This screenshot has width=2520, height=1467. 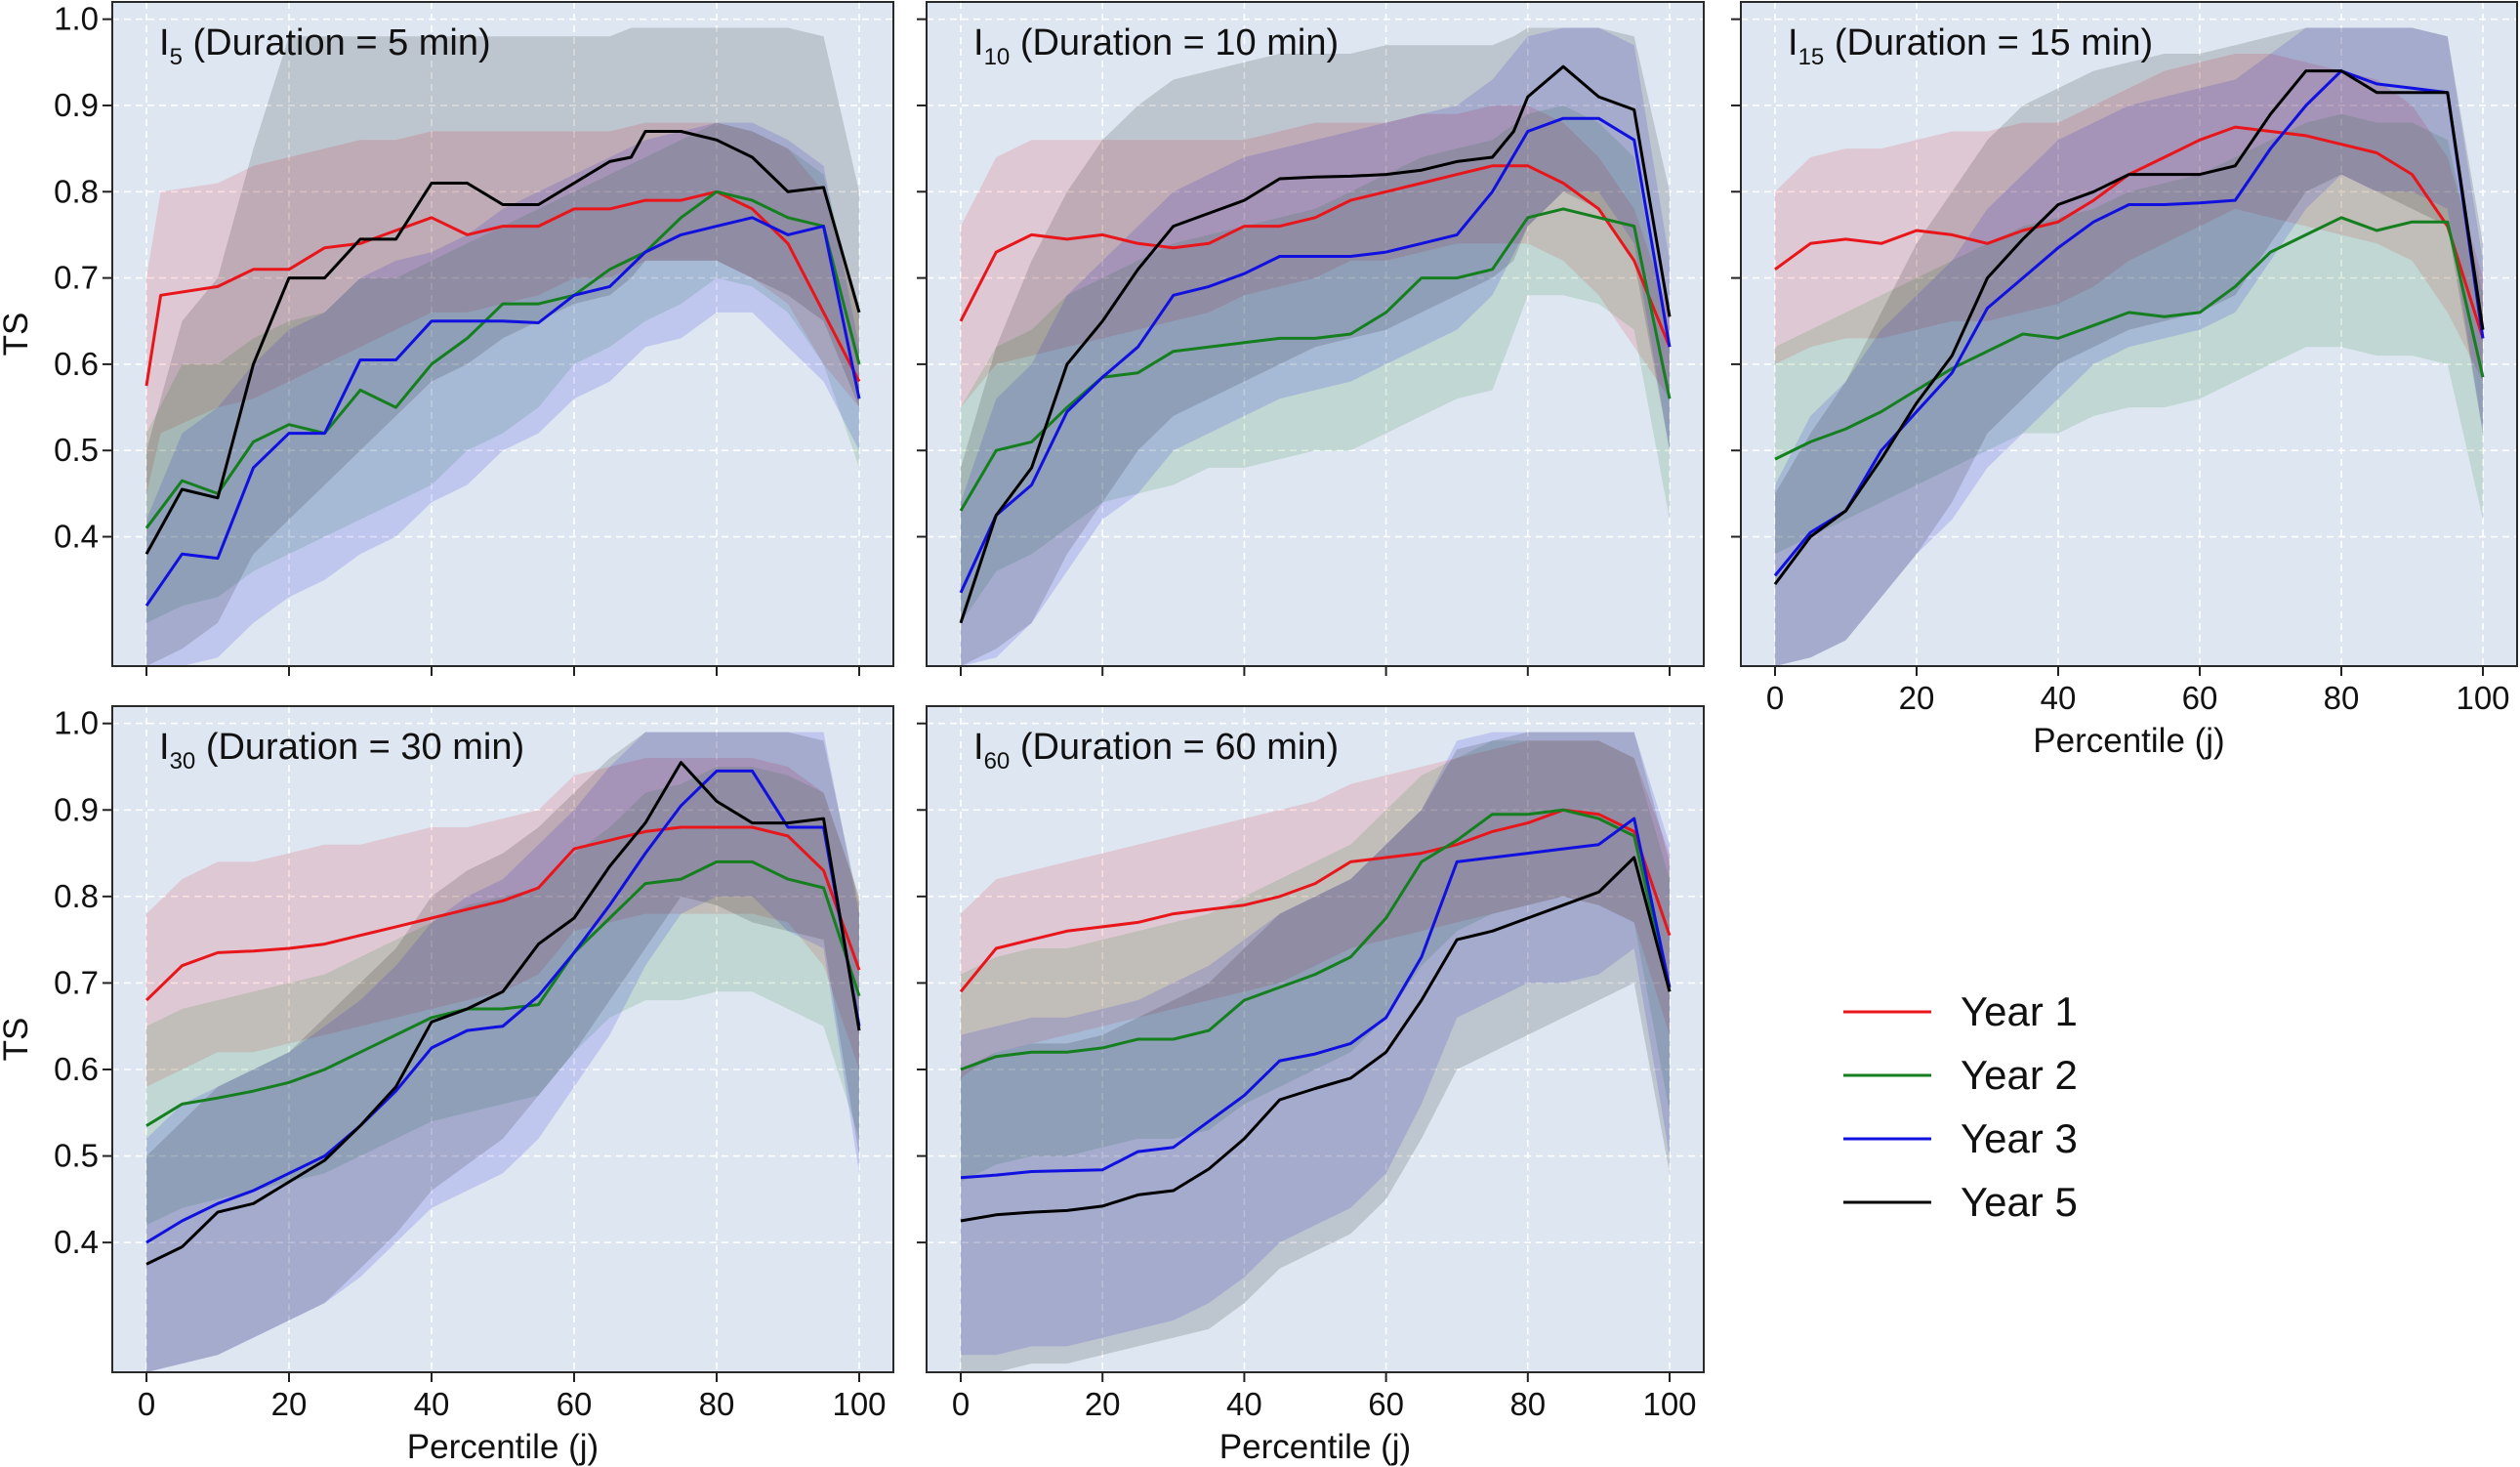 I want to click on legend-entry: Year 3, so click(x=1960, y=1138).